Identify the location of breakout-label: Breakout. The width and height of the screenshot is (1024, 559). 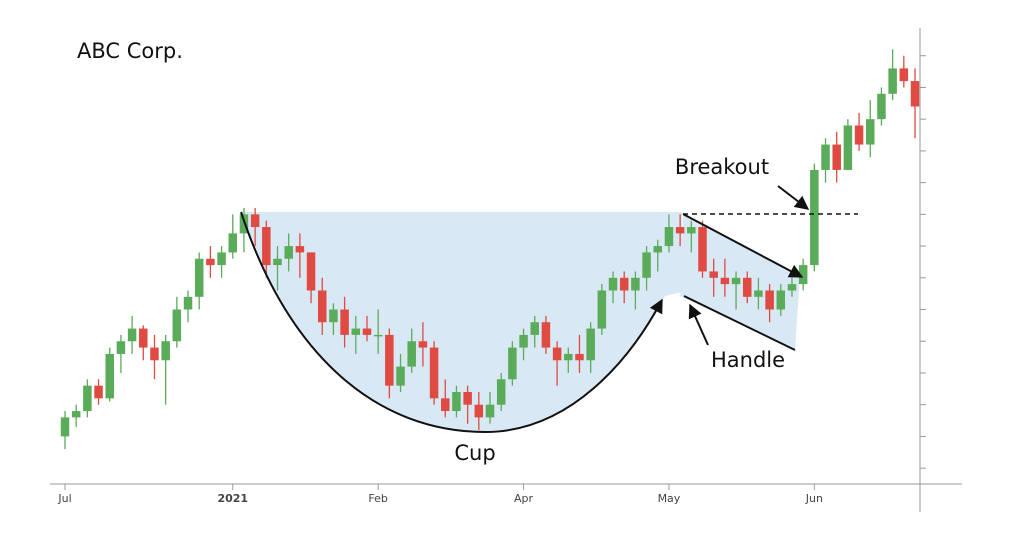
(722, 167).